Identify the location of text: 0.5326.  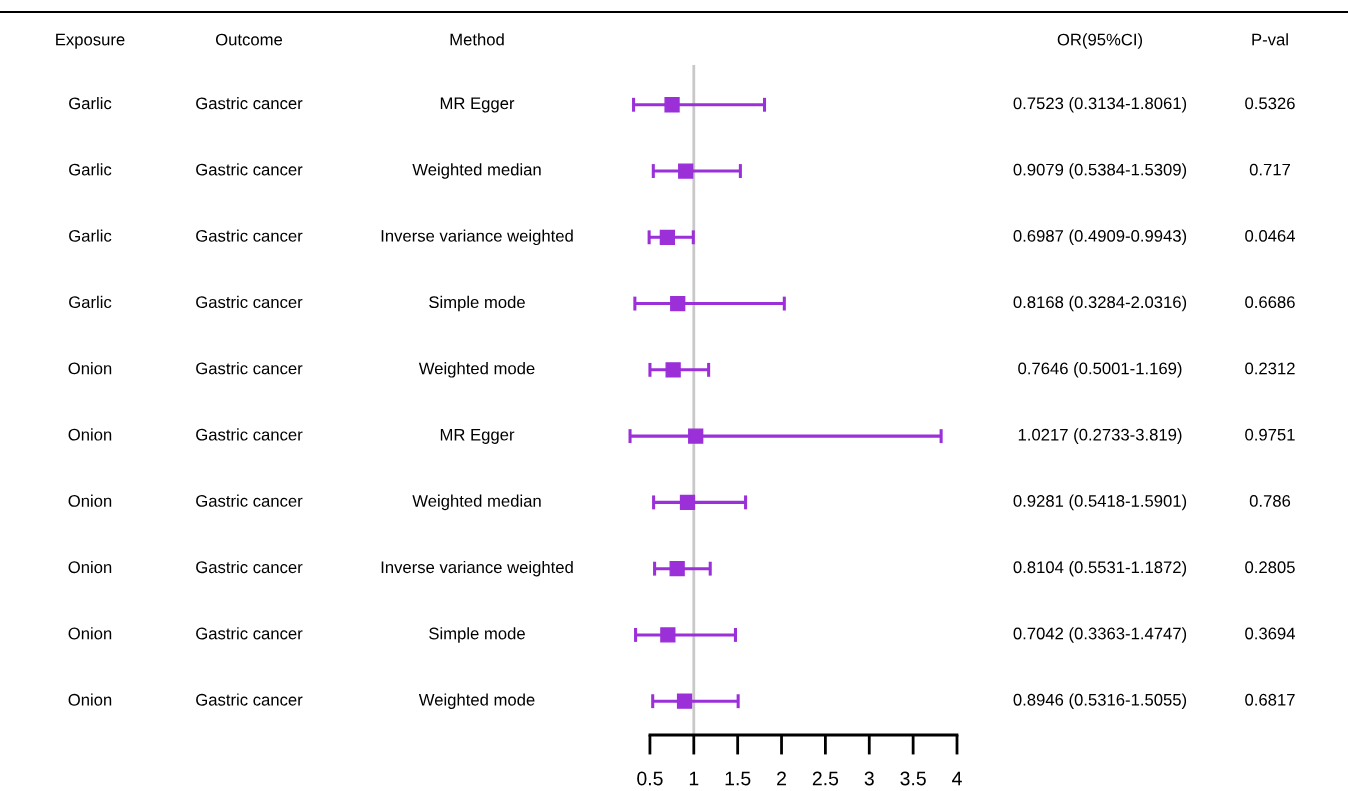
(1270, 103).